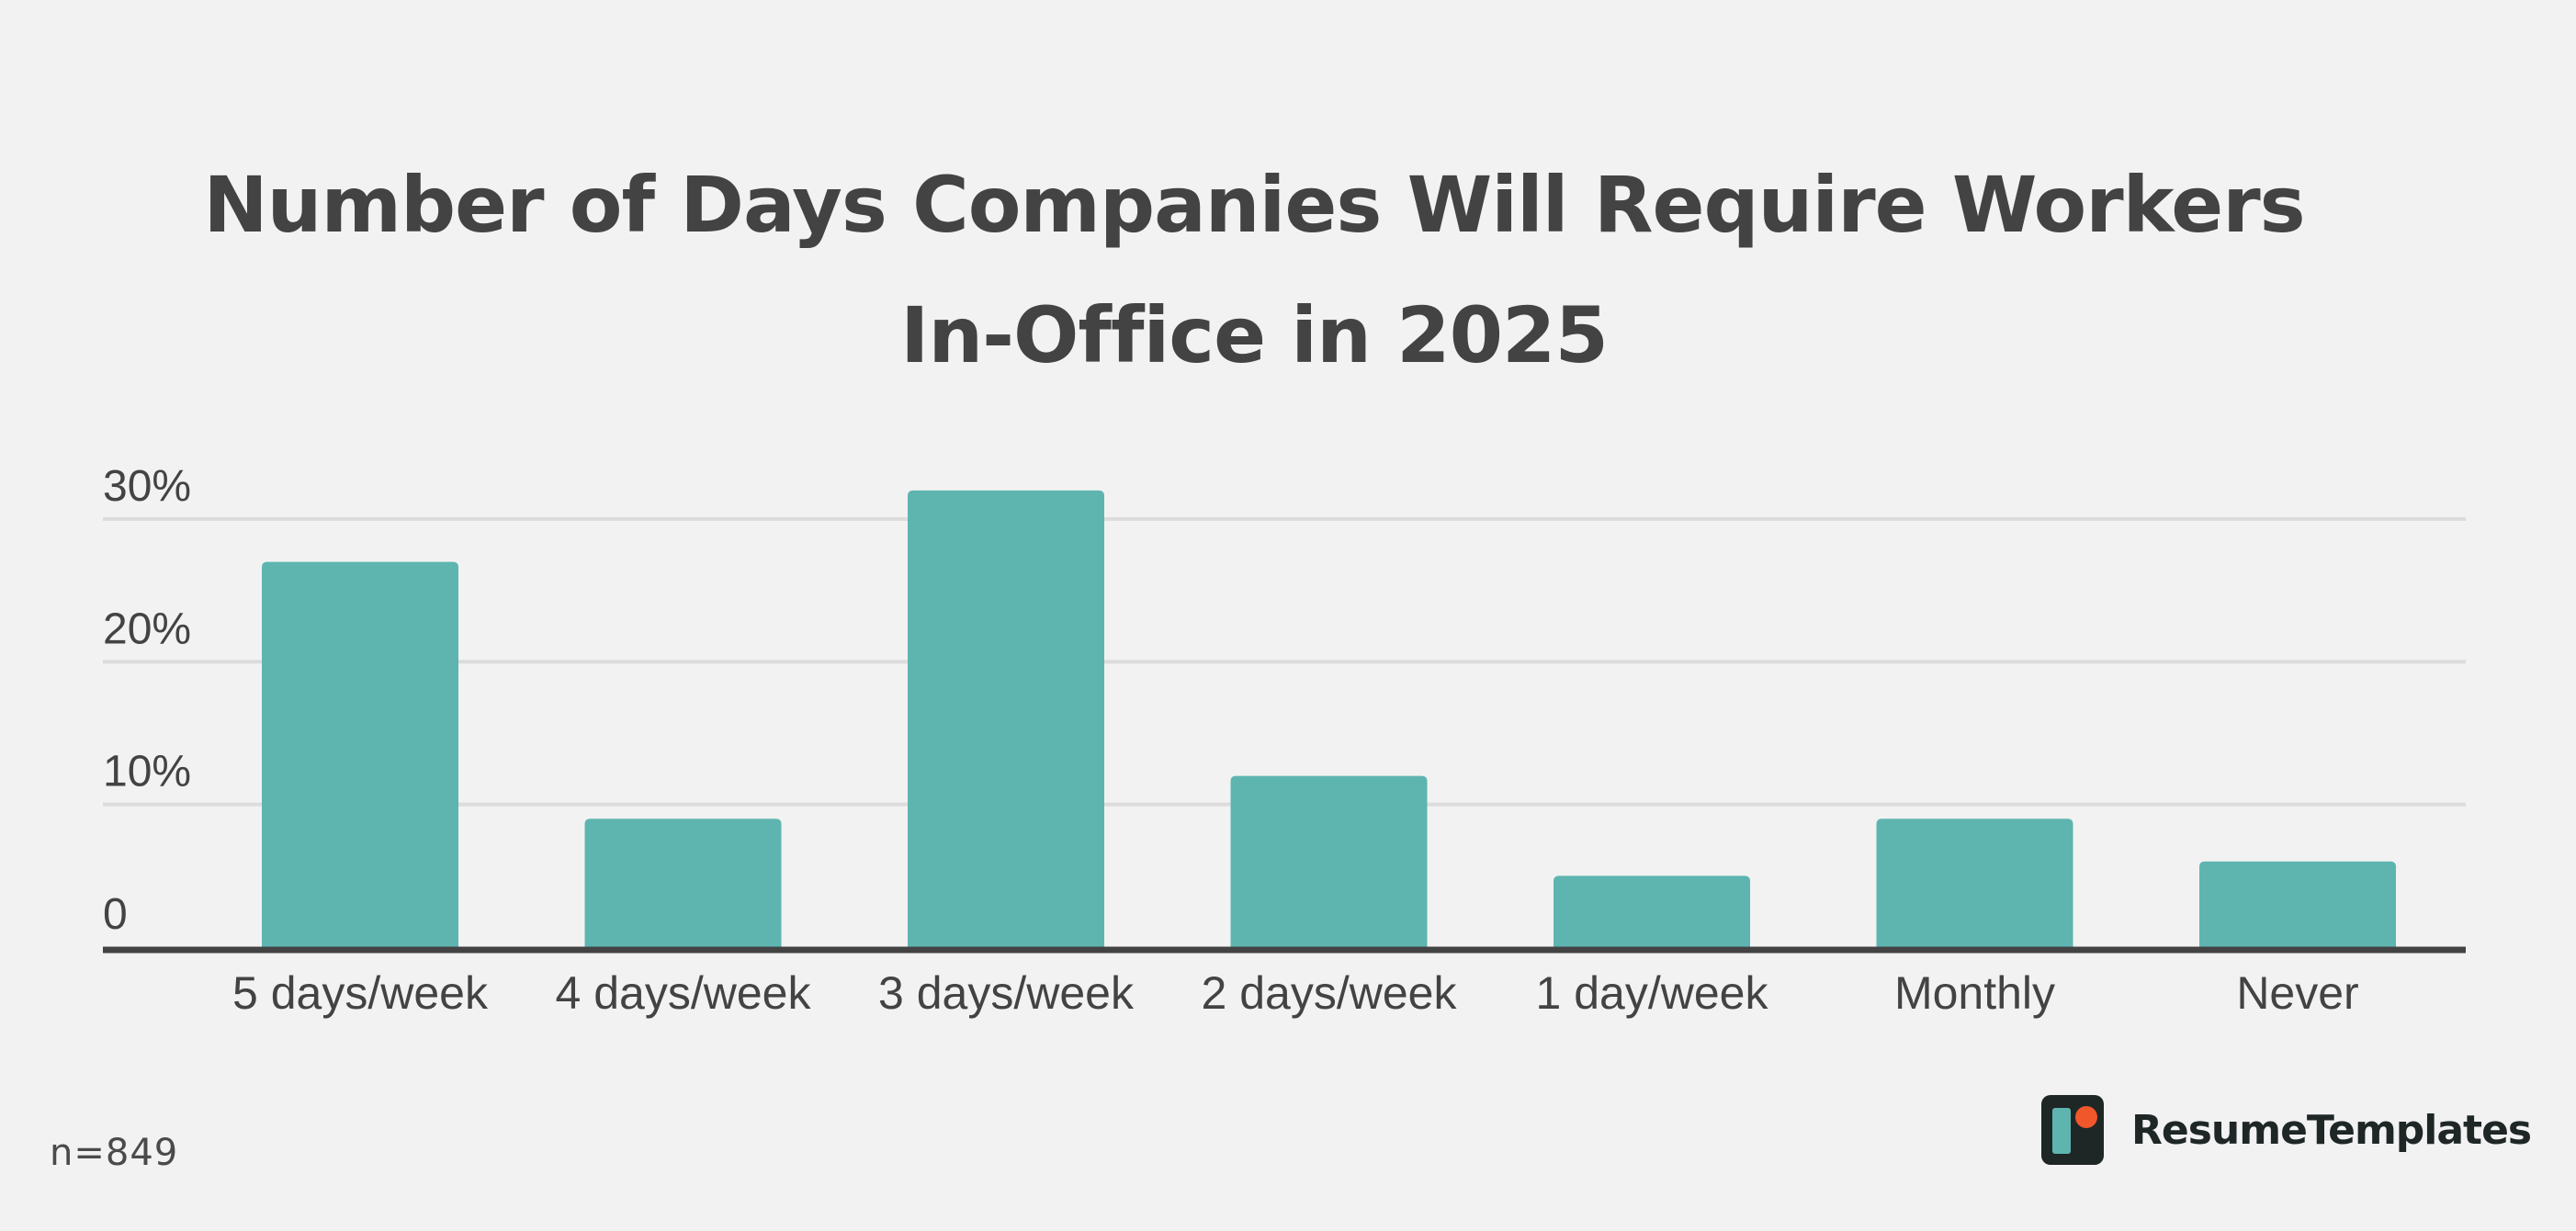 This screenshot has width=2576, height=1231. What do you see at coordinates (147, 772) in the screenshot?
I see `y-tick-label: 10%` at bounding box center [147, 772].